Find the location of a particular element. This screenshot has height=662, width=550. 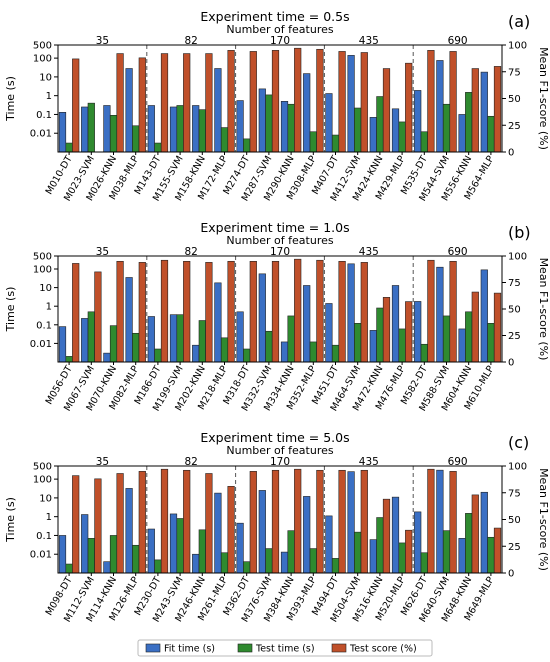

chart-title: Experiment time = 0.5s is located at coordinates (274, 16).